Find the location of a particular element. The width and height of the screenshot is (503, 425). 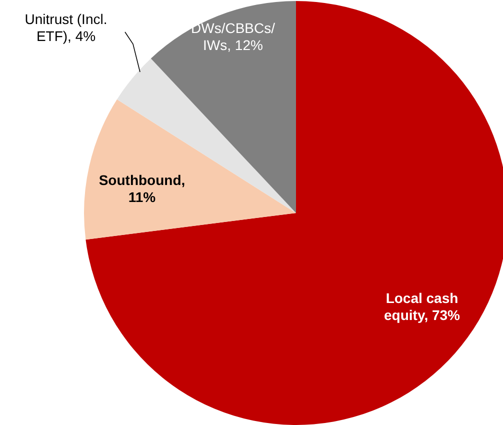

slice-label: Southbound, 11% is located at coordinates (142, 188).